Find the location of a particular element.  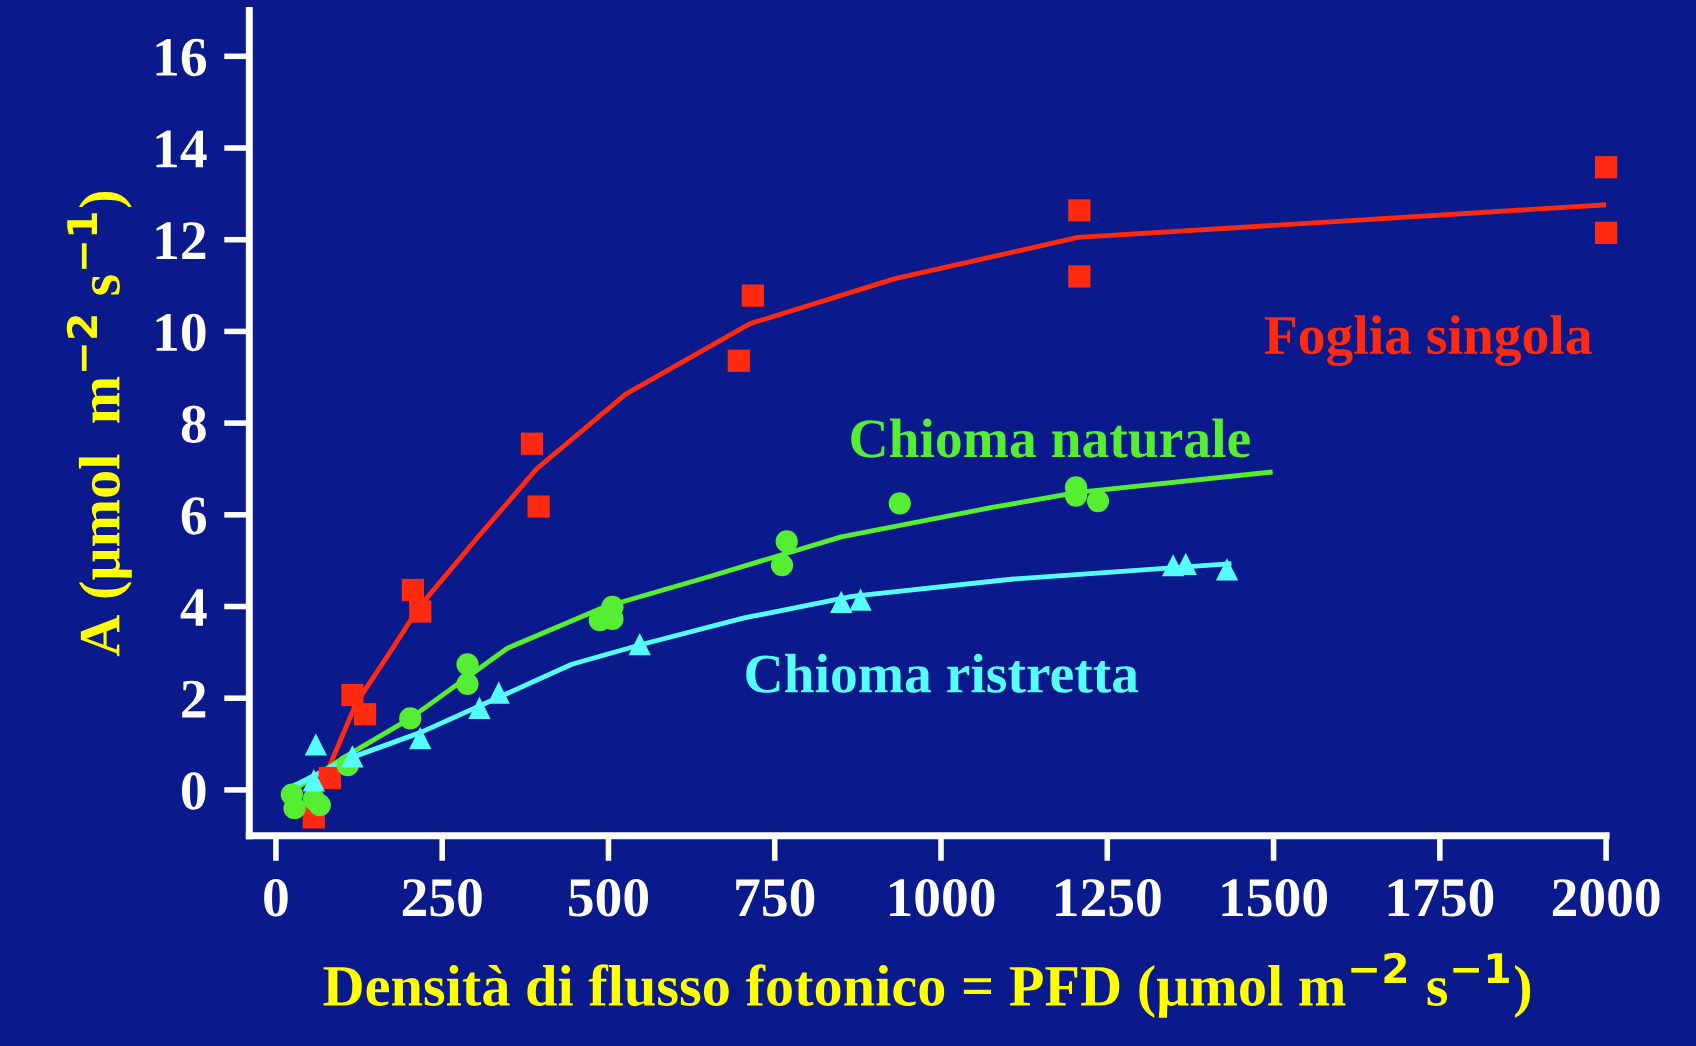

x-tick-label: 500 is located at coordinates (609, 898).